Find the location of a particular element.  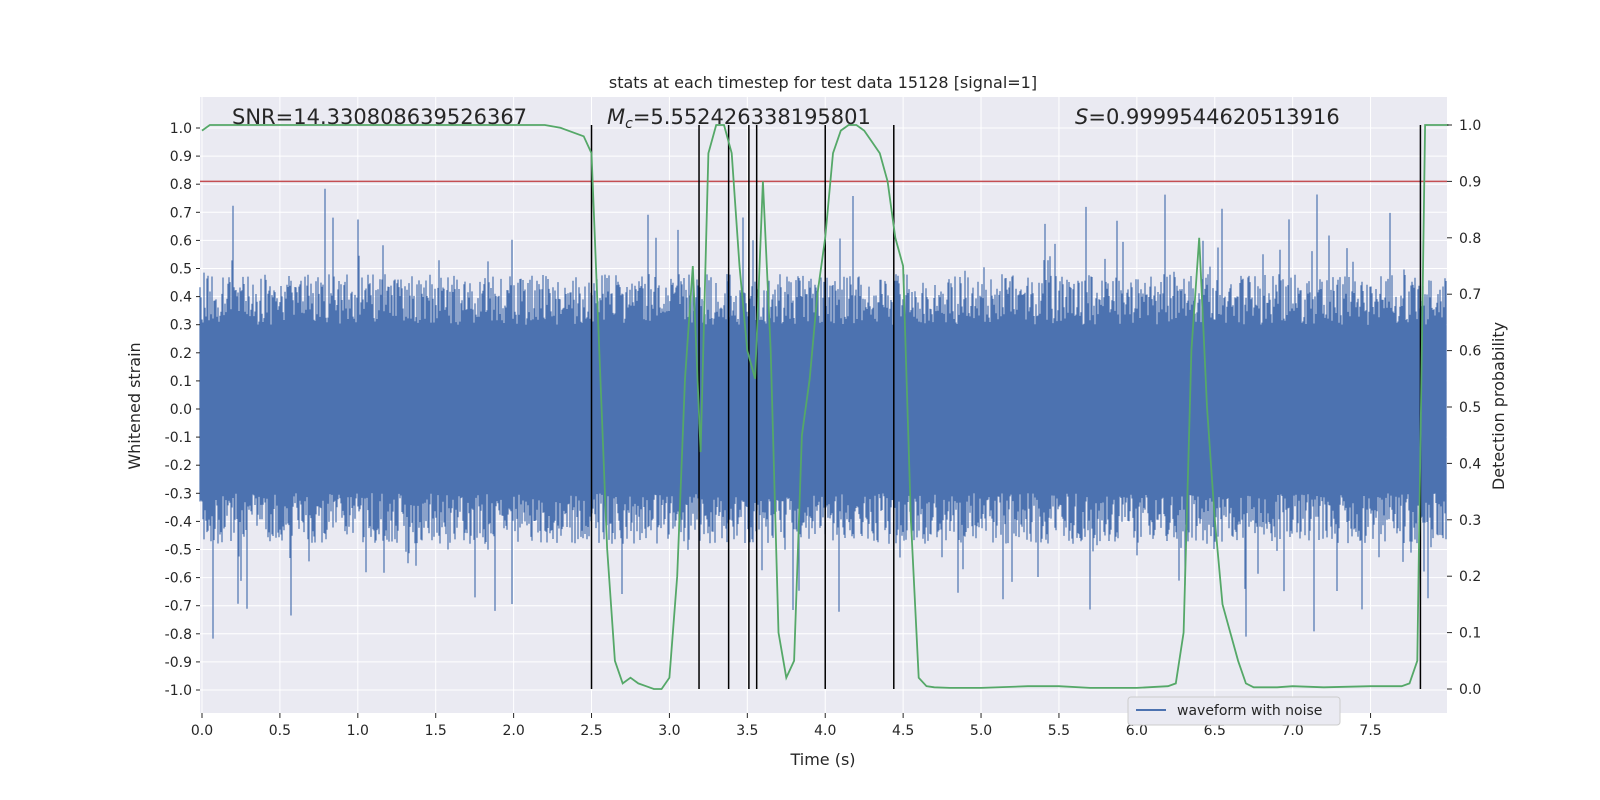

s-symbol: S is located at coordinates (1081, 117).